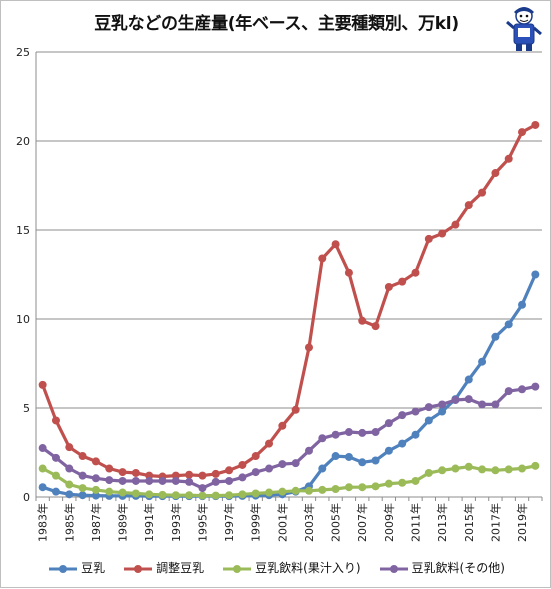  Describe the element at coordinates (149, 522) in the screenshot. I see `x-tick-label: 1991年` at that location.